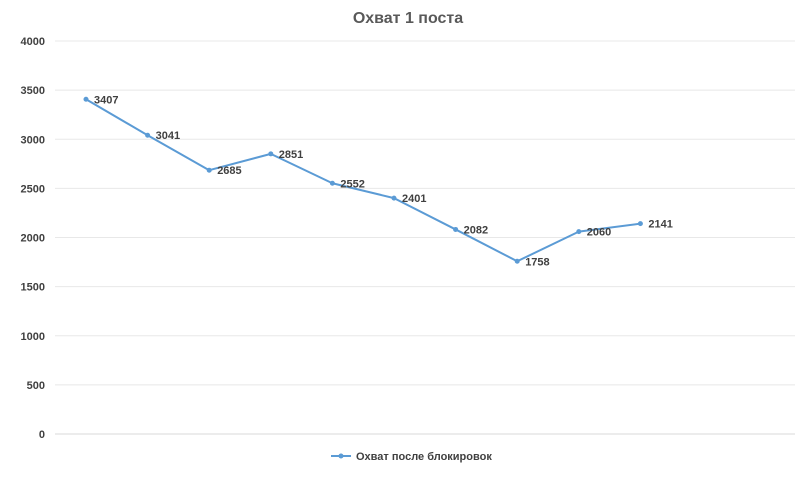 Image resolution: width=800 pixels, height=501 pixels. What do you see at coordinates (291, 155) in the screenshot?
I see `data-label: 2851` at bounding box center [291, 155].